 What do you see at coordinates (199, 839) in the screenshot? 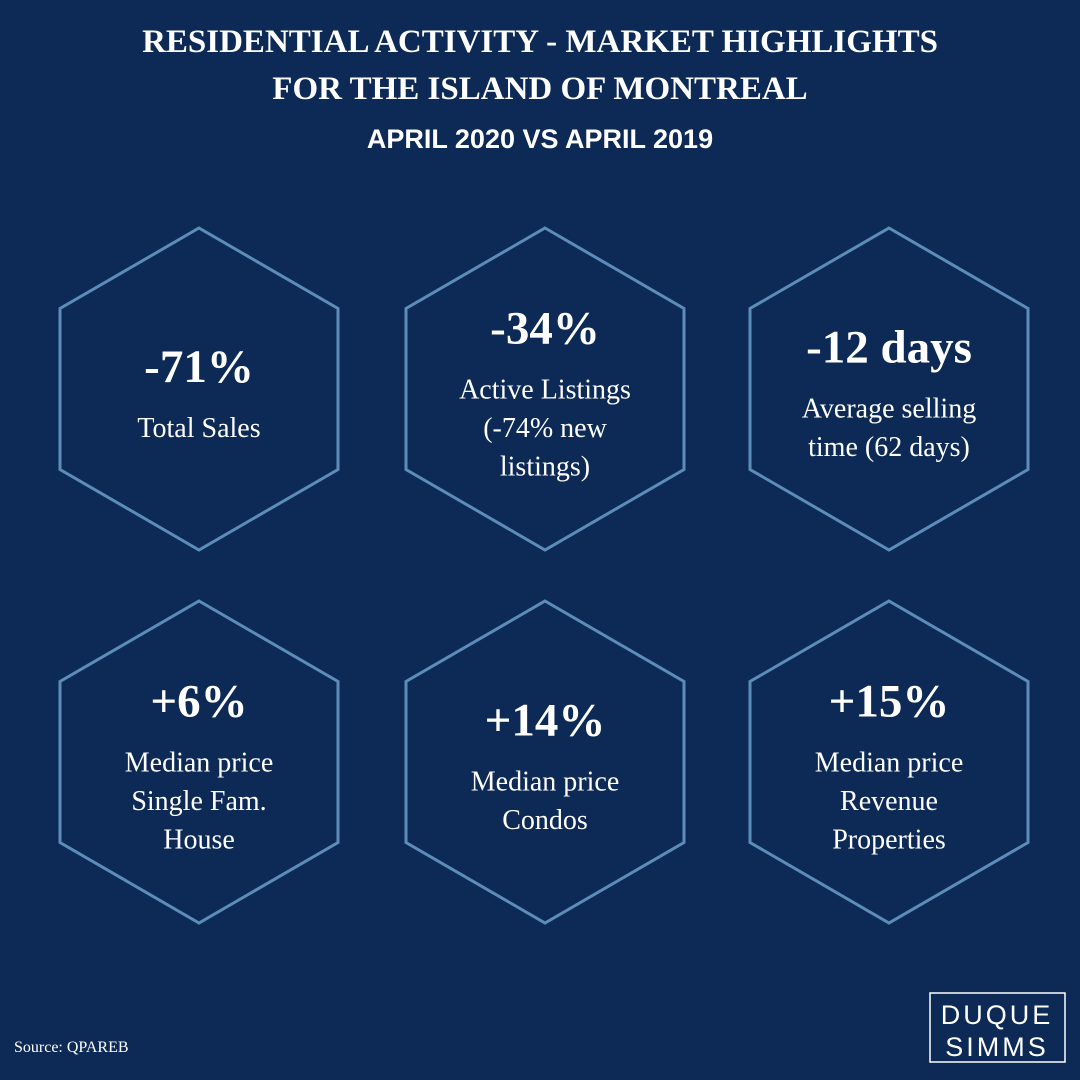
I see `stat-label: House` at bounding box center [199, 839].